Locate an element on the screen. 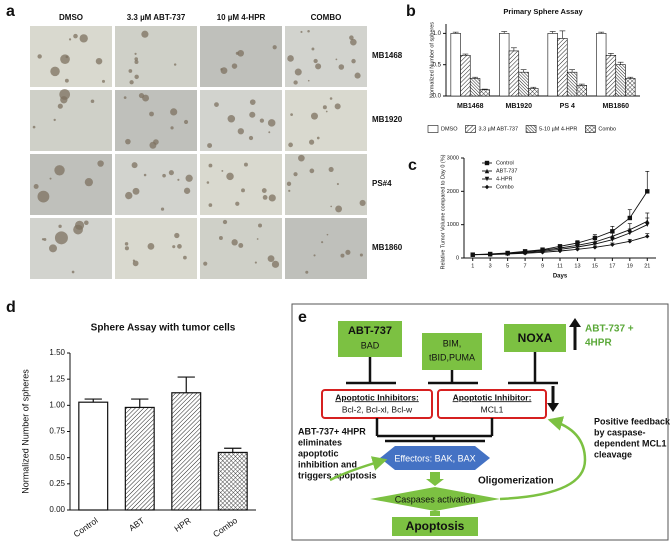 This screenshot has height=544, width=671. x-tick-label: ABT is located at coordinates (136, 524).